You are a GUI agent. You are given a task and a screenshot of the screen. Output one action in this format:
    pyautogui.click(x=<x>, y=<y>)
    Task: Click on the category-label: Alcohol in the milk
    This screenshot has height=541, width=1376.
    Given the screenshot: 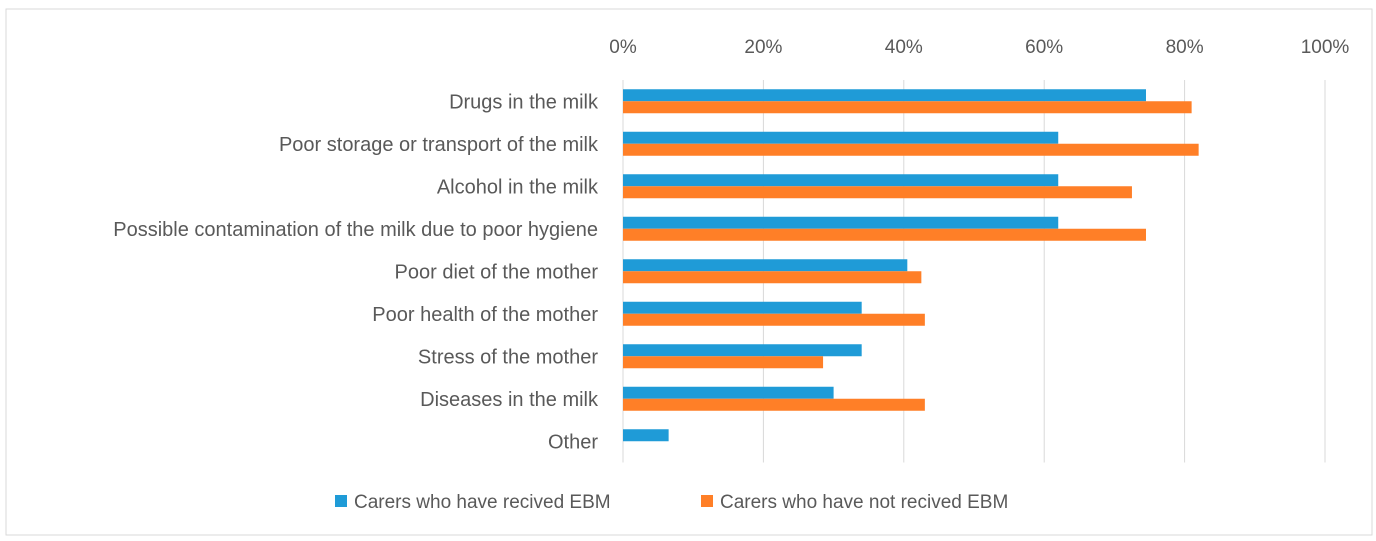 What is the action you would take?
    pyautogui.click(x=518, y=187)
    